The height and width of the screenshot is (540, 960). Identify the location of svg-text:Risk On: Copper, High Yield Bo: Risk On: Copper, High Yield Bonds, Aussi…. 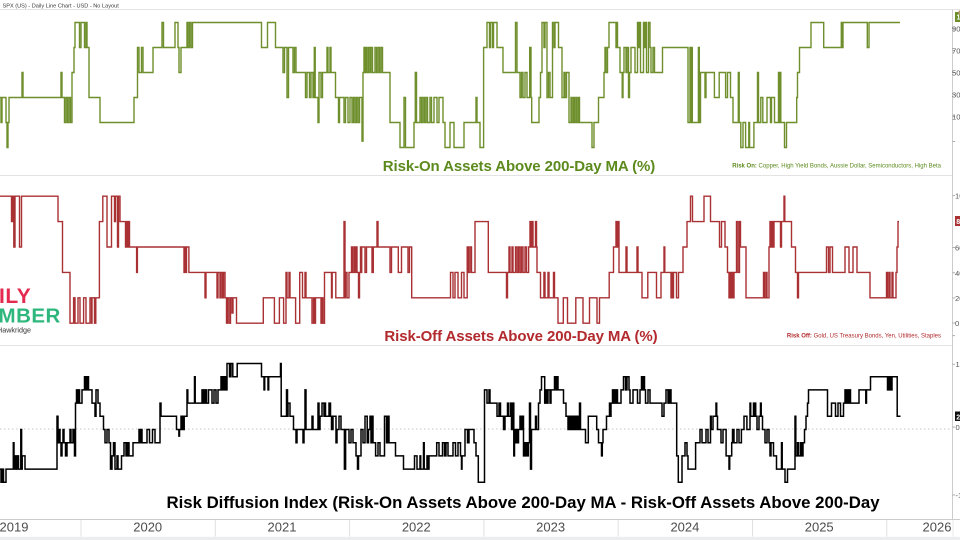
(836, 167).